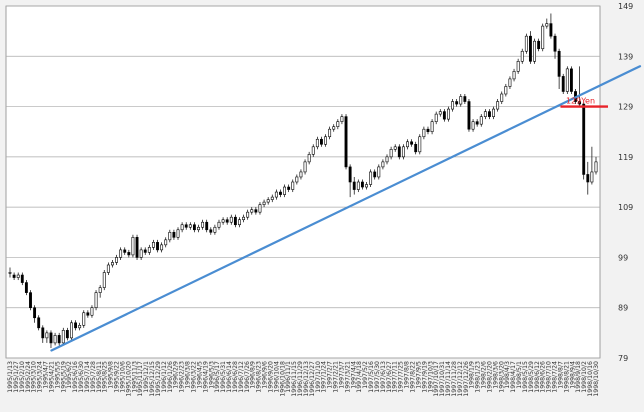 Image resolution: width=644 pixels, height=412 pixels. Describe the element at coordinates (87, 377) in the screenshot. I see `x-tick-label: 1995/7/14` at that location.